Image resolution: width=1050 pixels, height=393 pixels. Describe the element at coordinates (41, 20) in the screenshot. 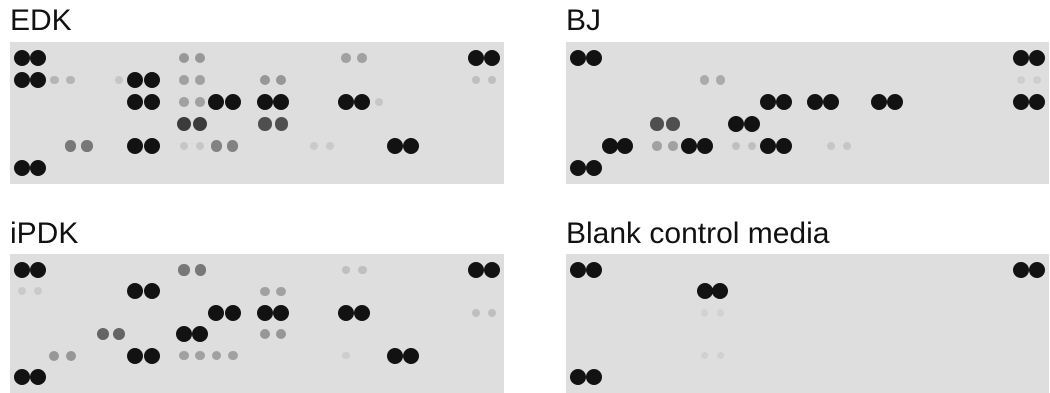

I see `panel-title-edk: EDK` at that location.